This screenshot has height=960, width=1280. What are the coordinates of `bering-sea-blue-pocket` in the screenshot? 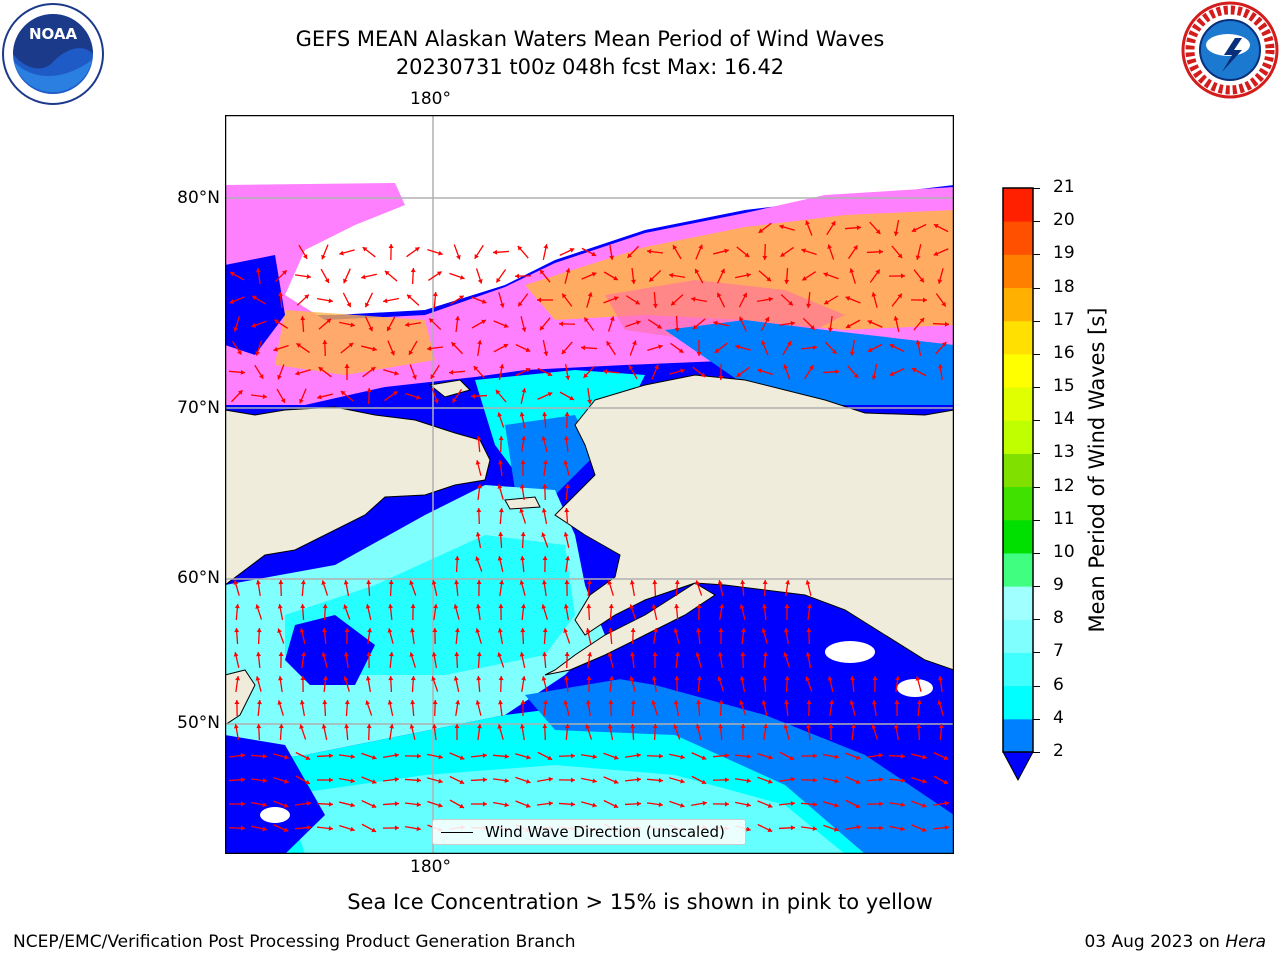 It's located at (330, 650).